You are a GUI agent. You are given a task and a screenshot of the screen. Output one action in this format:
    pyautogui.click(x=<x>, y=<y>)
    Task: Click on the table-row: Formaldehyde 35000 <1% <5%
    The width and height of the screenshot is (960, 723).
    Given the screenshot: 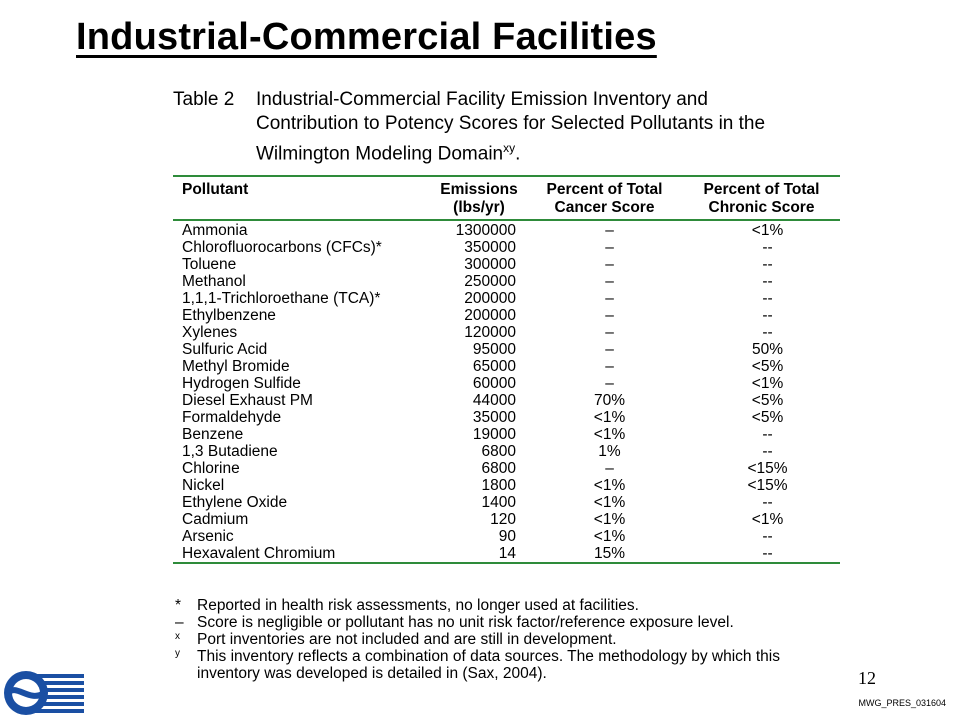 What is the action you would take?
    pyautogui.click(x=506, y=417)
    